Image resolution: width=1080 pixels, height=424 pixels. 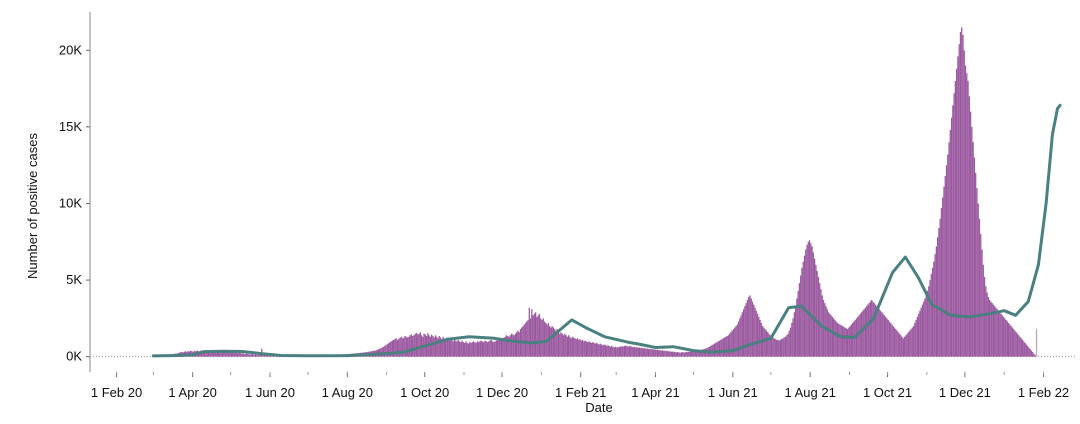 What do you see at coordinates (70, 202) in the screenshot?
I see `y-tick-label: 10K` at bounding box center [70, 202].